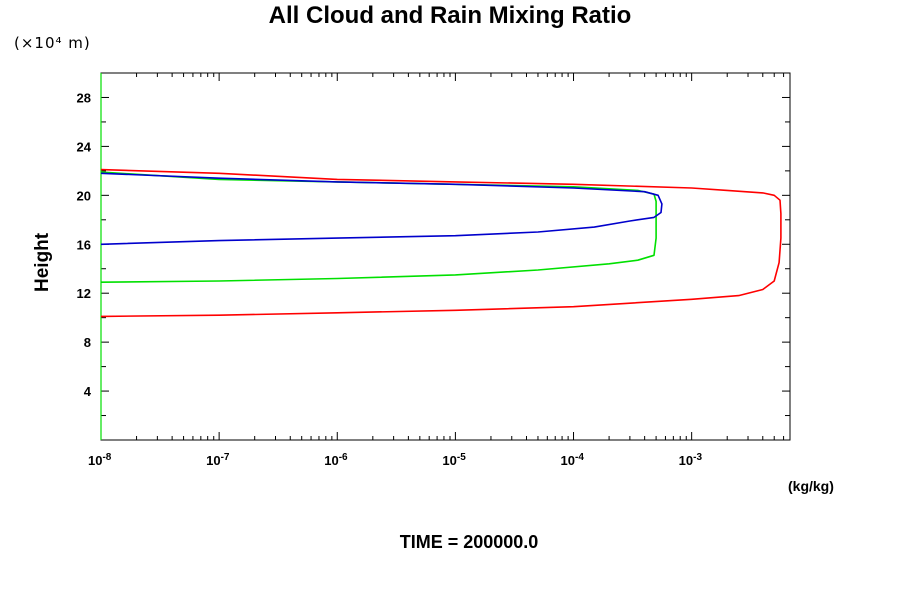 This screenshot has width=900, height=600. I want to click on y-axis-unit: (×10⁴ m), so click(52, 43).